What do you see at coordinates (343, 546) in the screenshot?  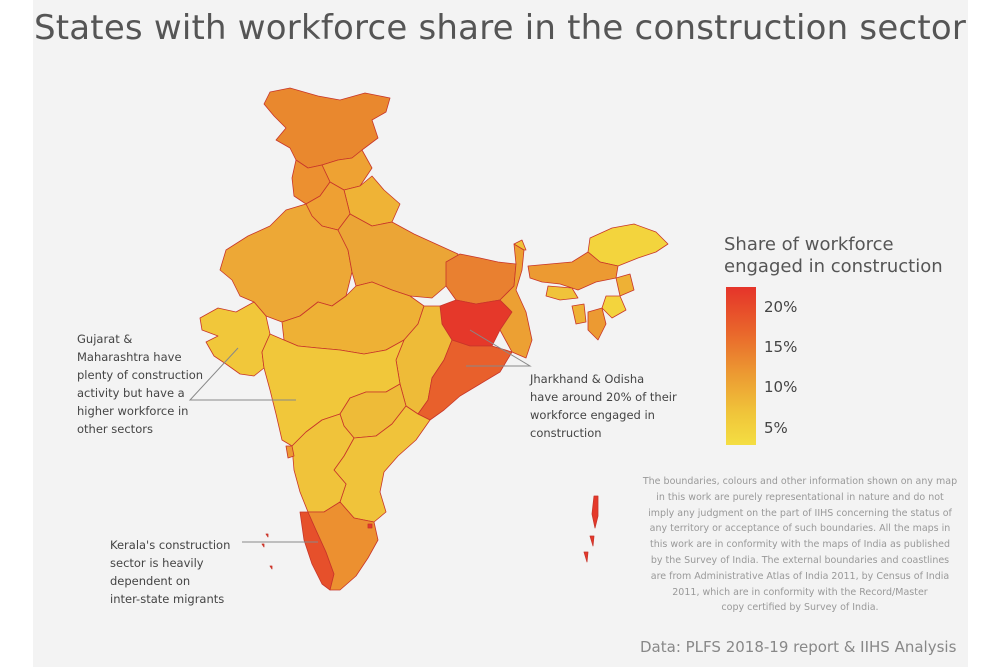 I see `region-tamil-nadu` at bounding box center [343, 546].